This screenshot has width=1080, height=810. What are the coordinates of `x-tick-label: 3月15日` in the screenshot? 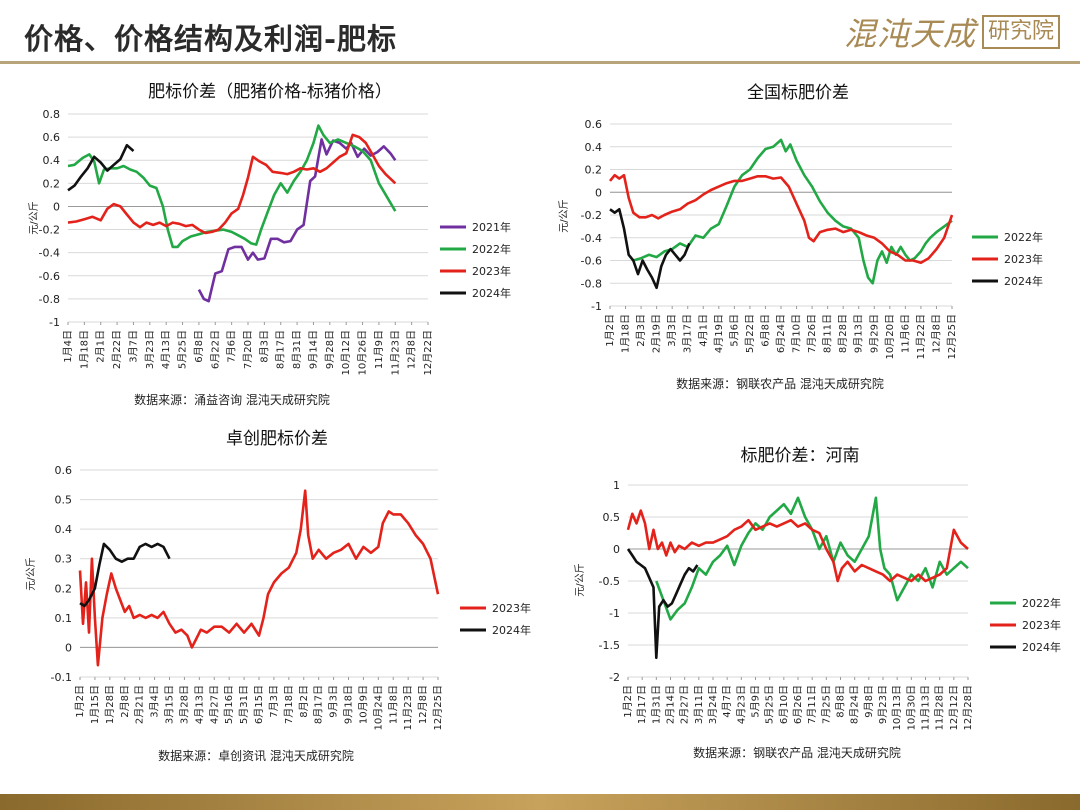 It's located at (170, 704).